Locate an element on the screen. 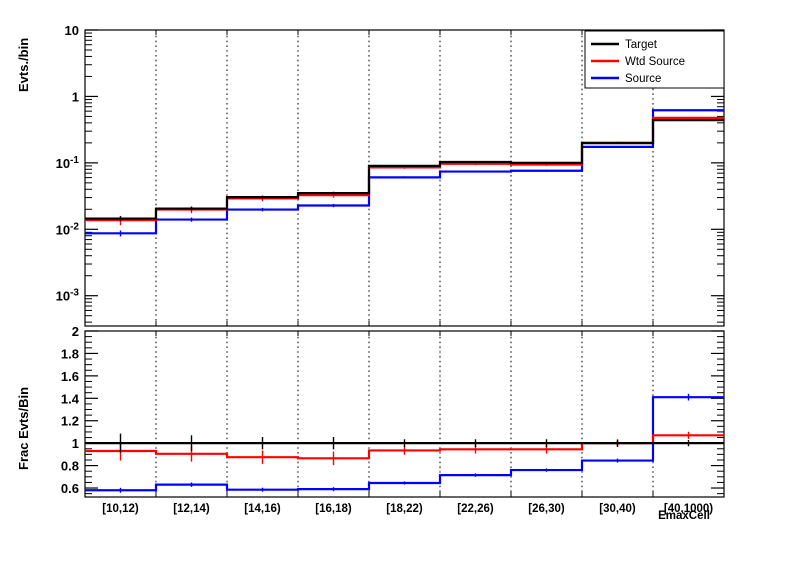 The image size is (796, 572). series-step-target is located at coordinates (404, 169).